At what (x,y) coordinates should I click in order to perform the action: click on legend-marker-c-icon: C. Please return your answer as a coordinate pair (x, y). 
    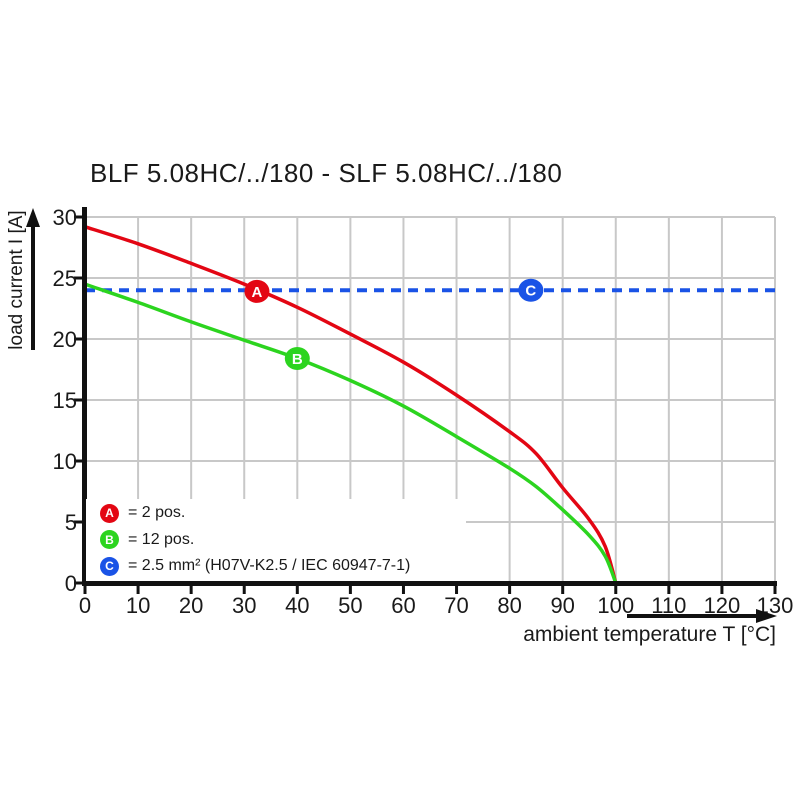
    Looking at the image, I should click on (109, 566).